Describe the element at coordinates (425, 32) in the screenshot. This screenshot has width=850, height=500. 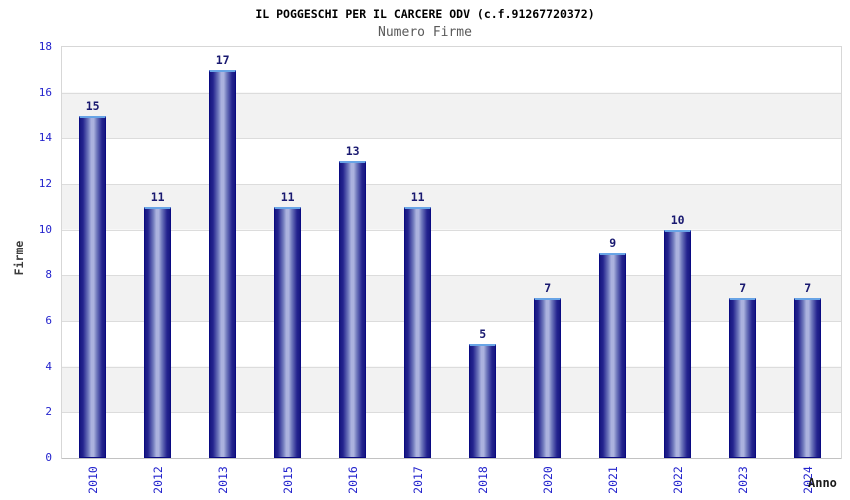
I see `chart-subtitle: Numero Firme` at that location.